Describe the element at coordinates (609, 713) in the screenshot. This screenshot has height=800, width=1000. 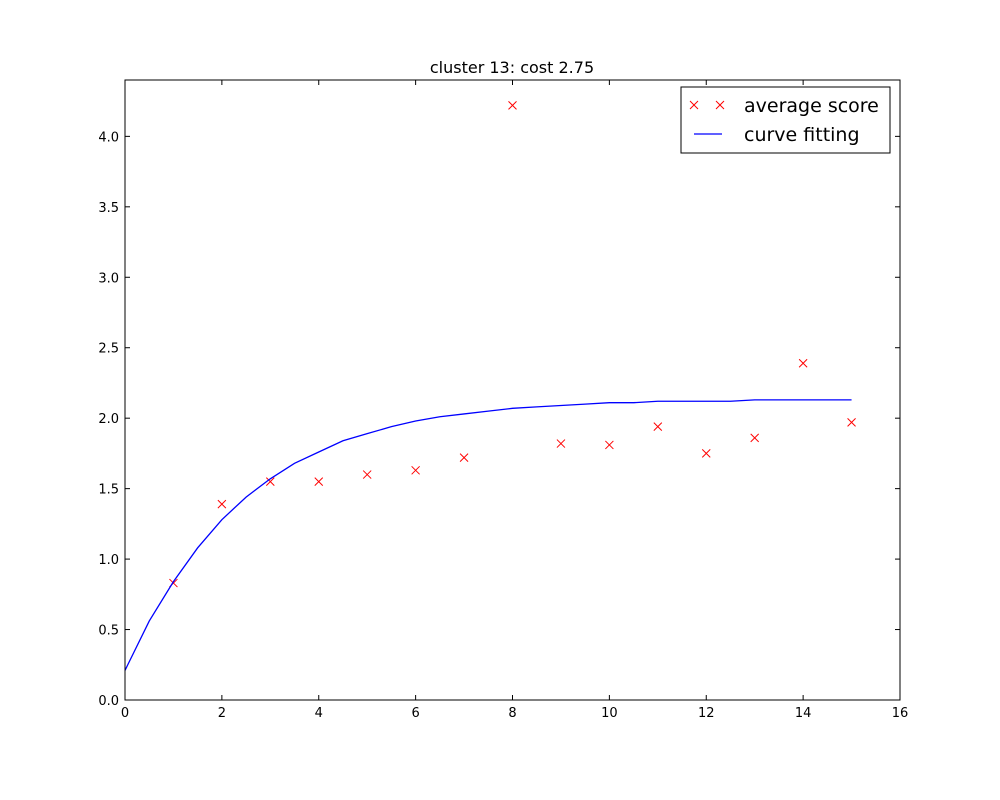
I see `x-tick-label: 10` at that location.